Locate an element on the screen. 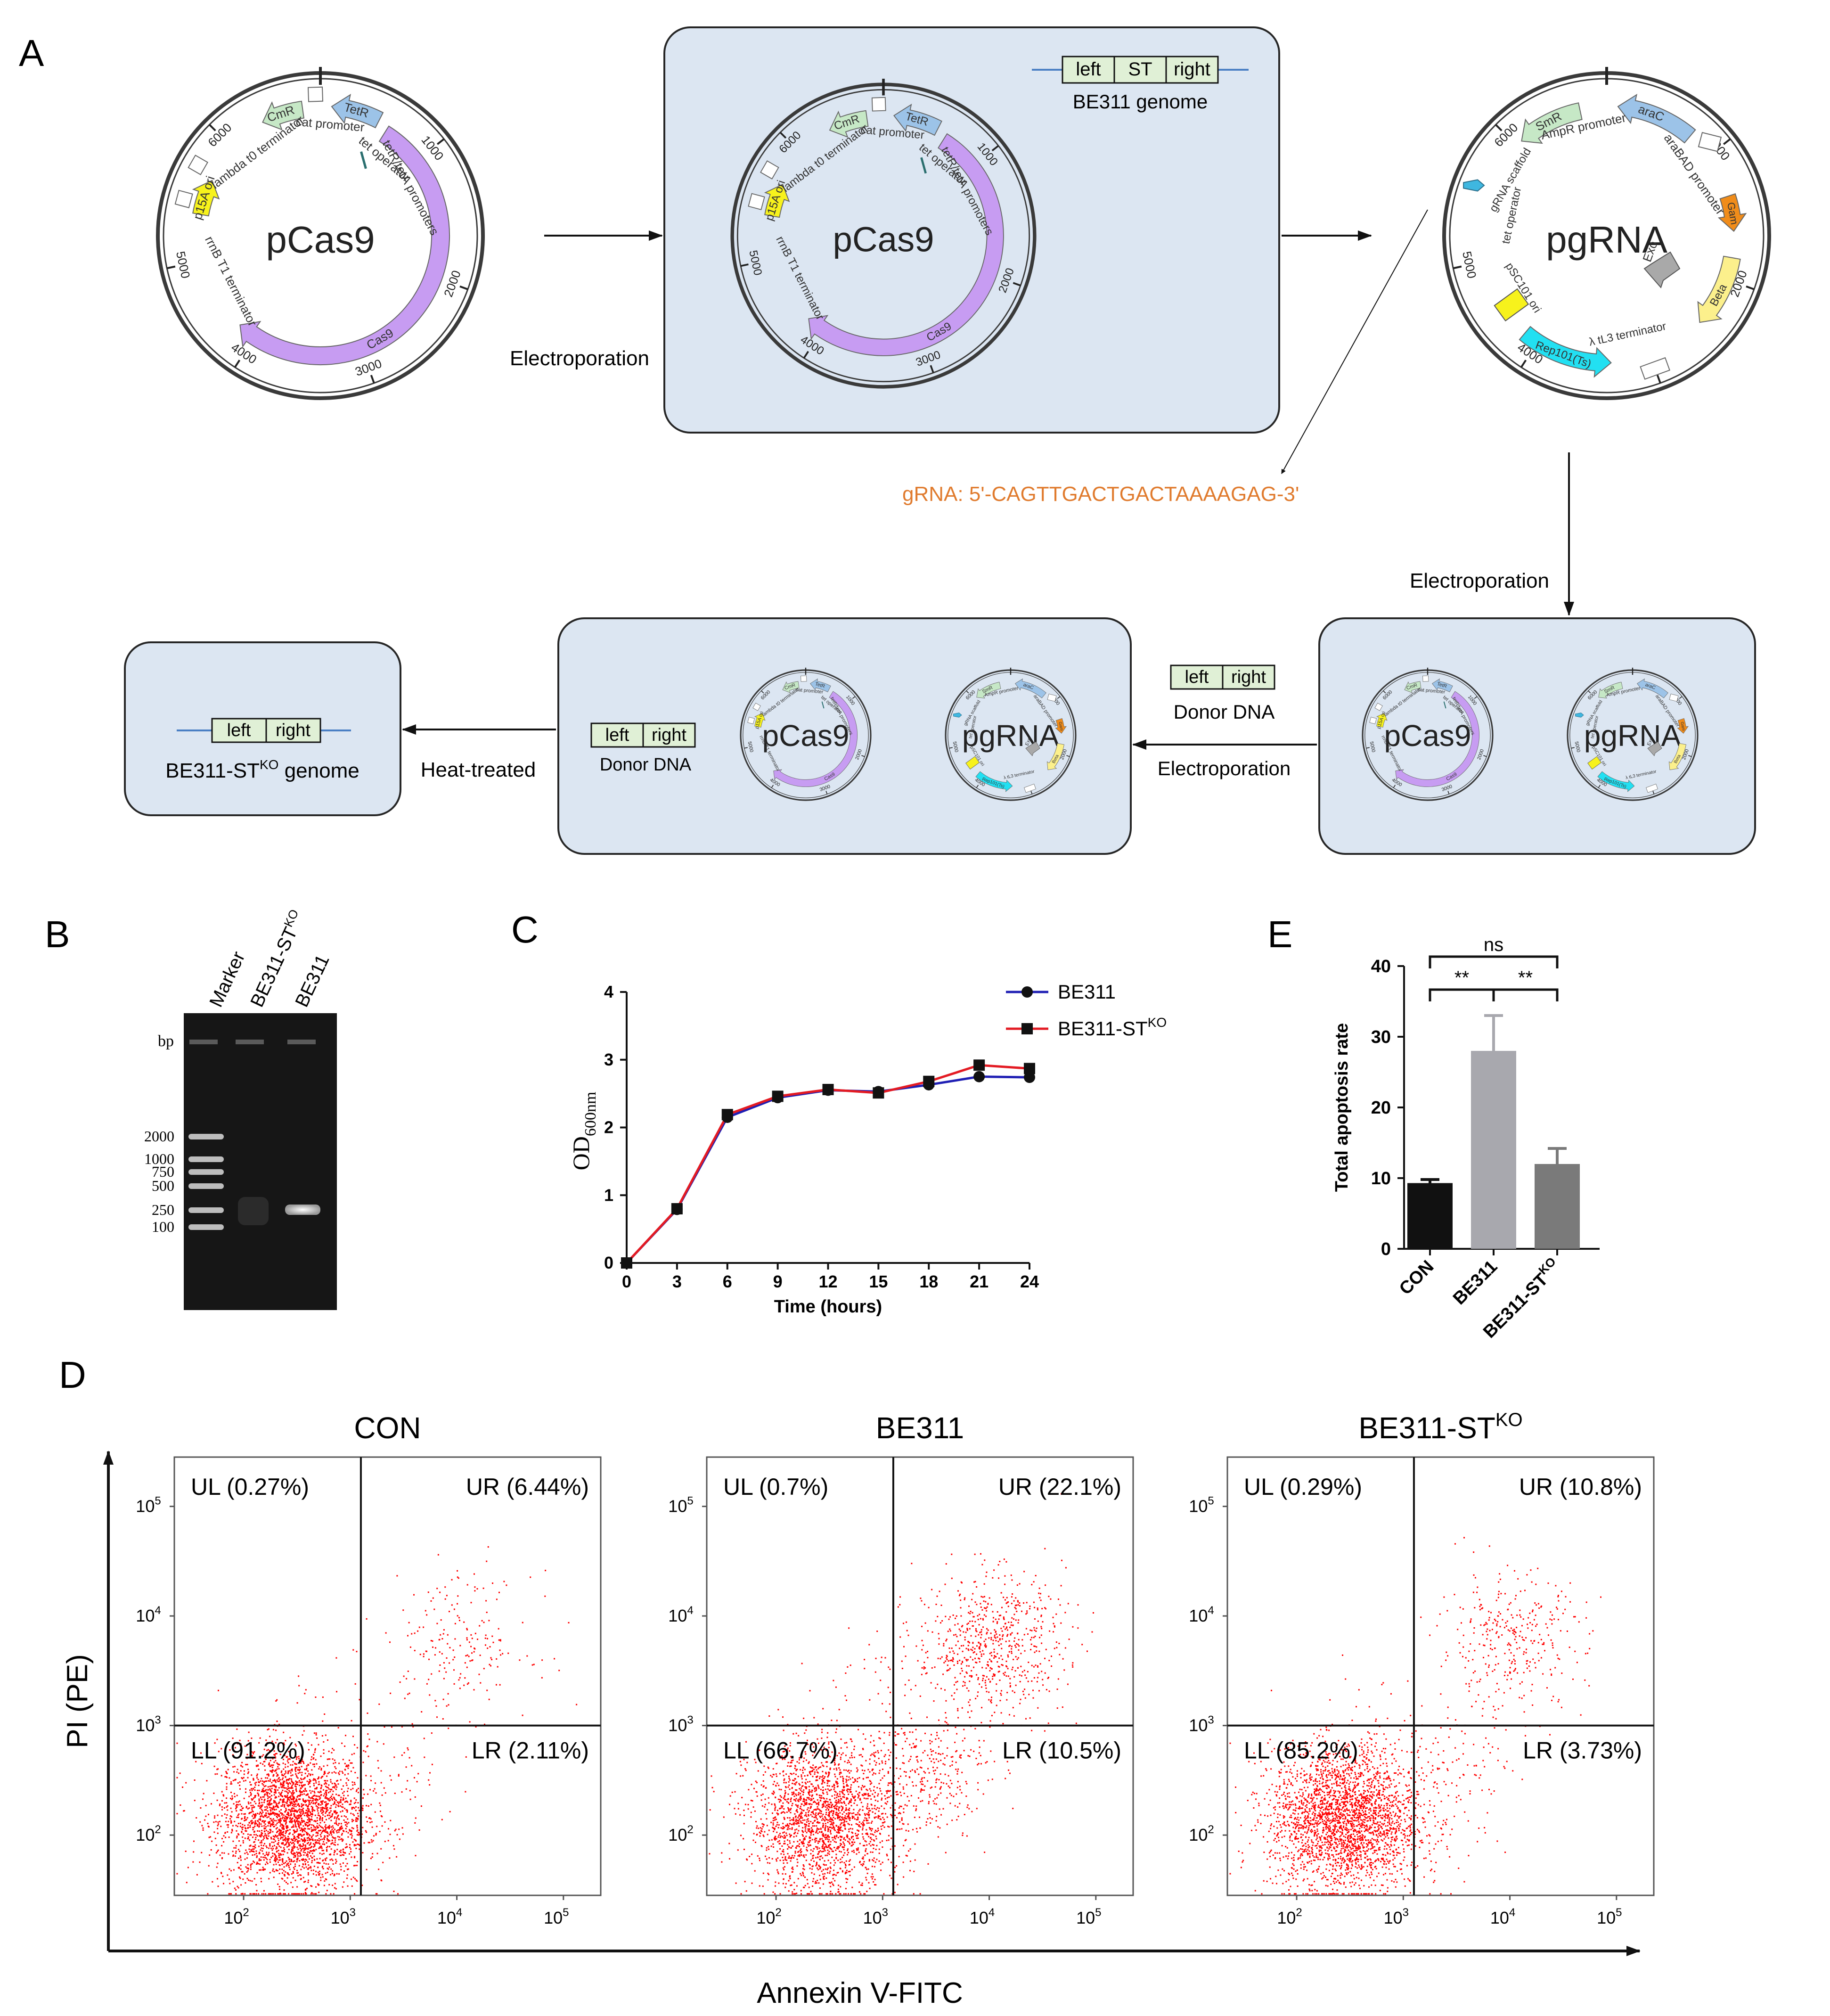 This screenshot has height=2016, width=1830. grna-scaffold-feature is located at coordinates (957, 715).